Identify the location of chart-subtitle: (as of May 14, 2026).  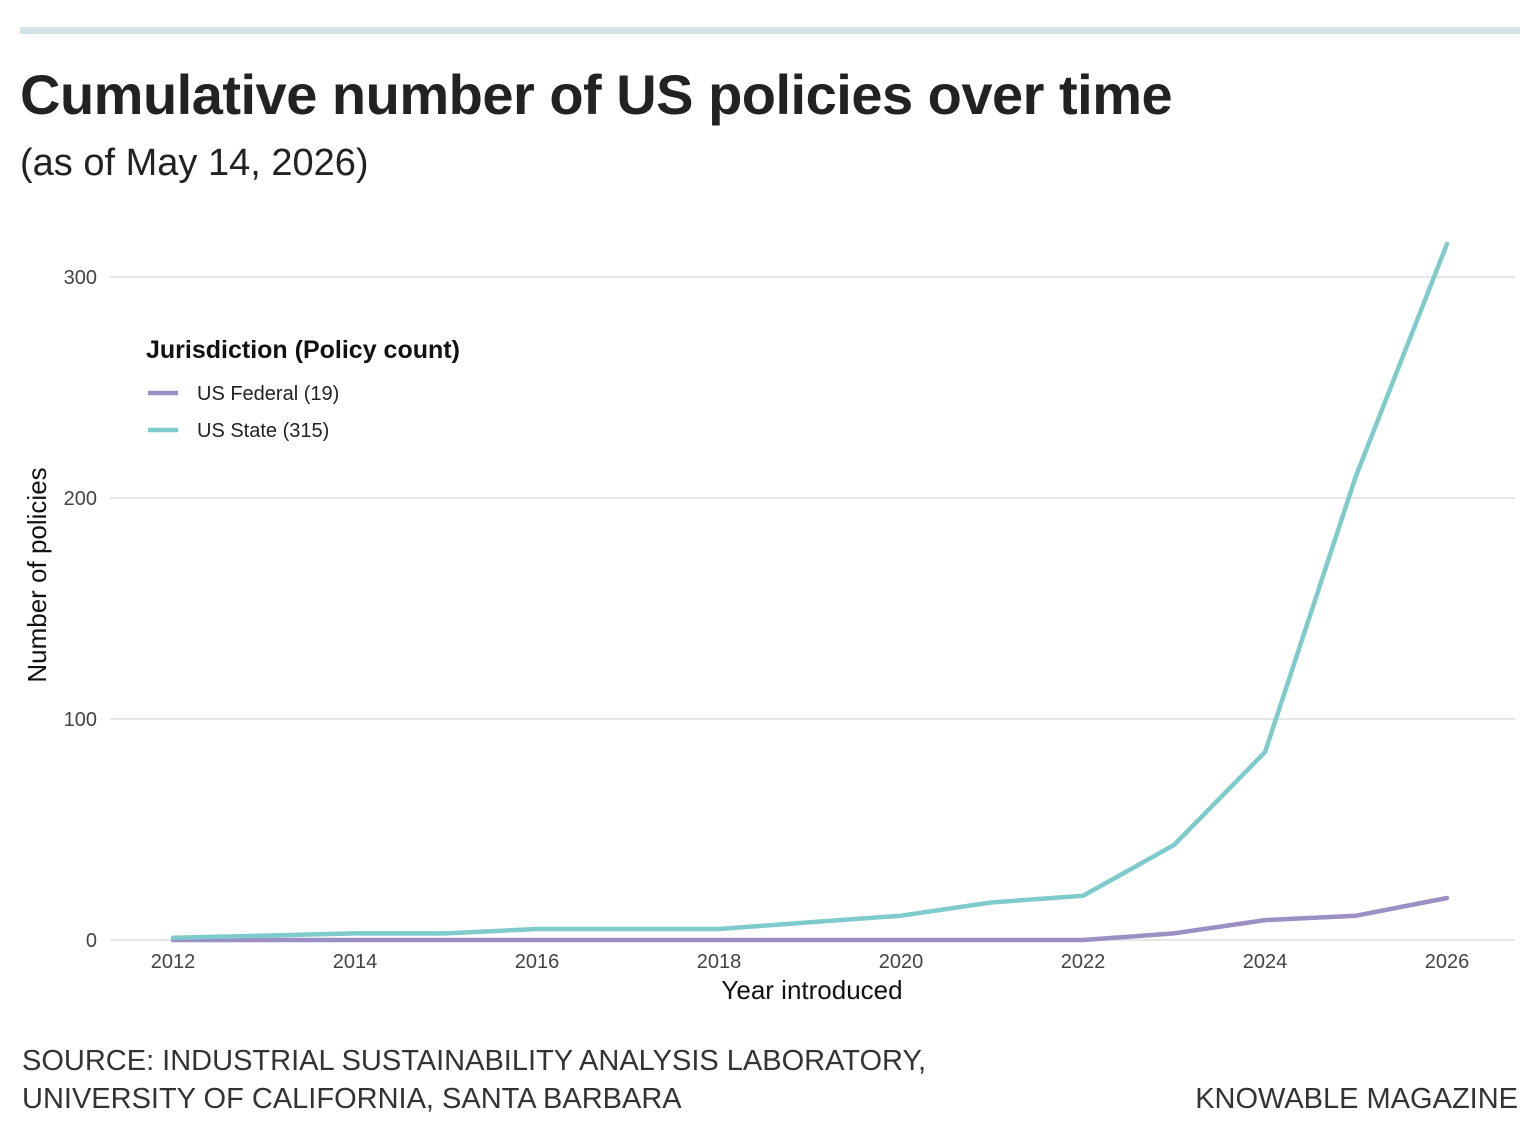
(194, 163).